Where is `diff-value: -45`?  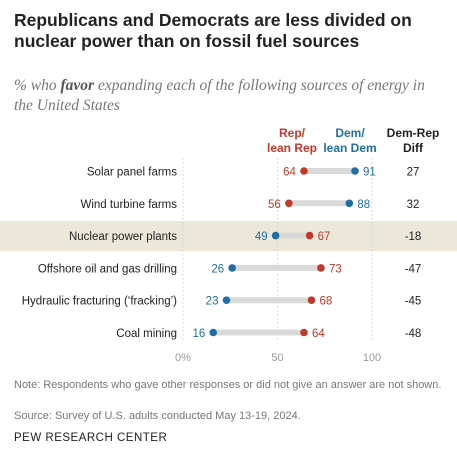
diff-value: -45 is located at coordinates (413, 302).